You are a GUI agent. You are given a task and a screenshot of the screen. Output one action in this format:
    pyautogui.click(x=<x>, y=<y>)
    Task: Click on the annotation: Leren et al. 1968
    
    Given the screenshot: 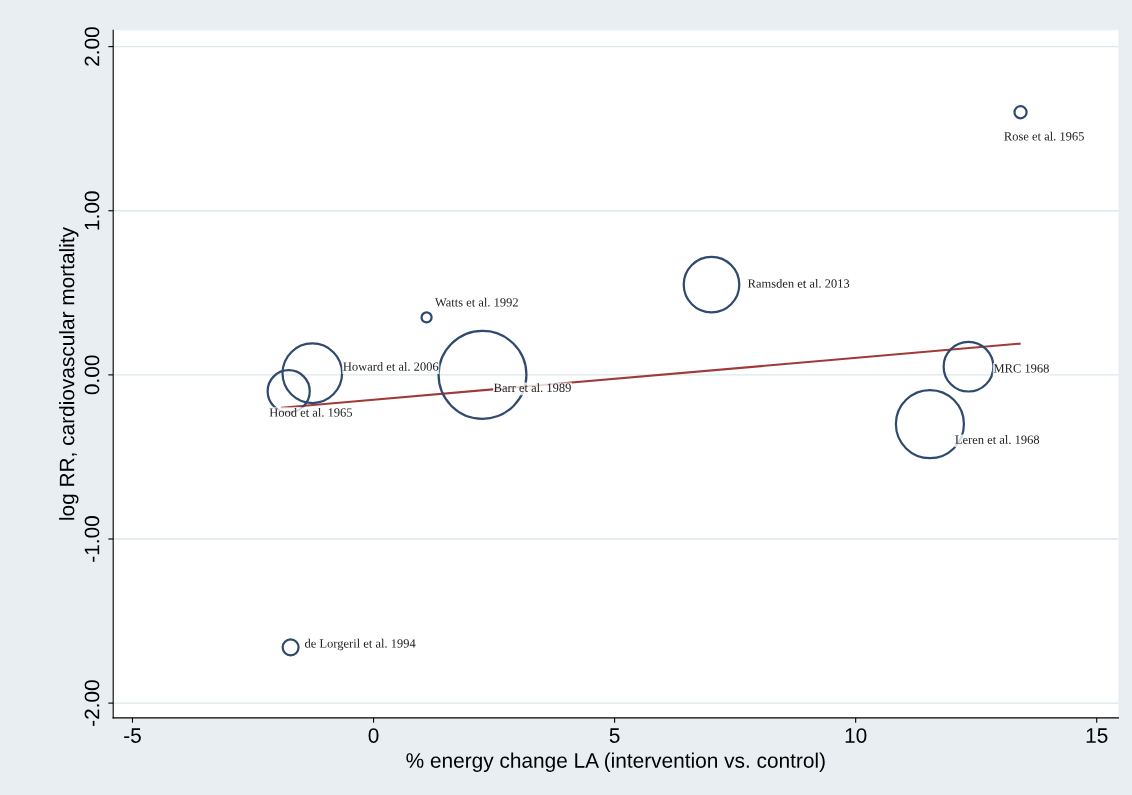 What is the action you would take?
    pyautogui.click(x=997, y=439)
    